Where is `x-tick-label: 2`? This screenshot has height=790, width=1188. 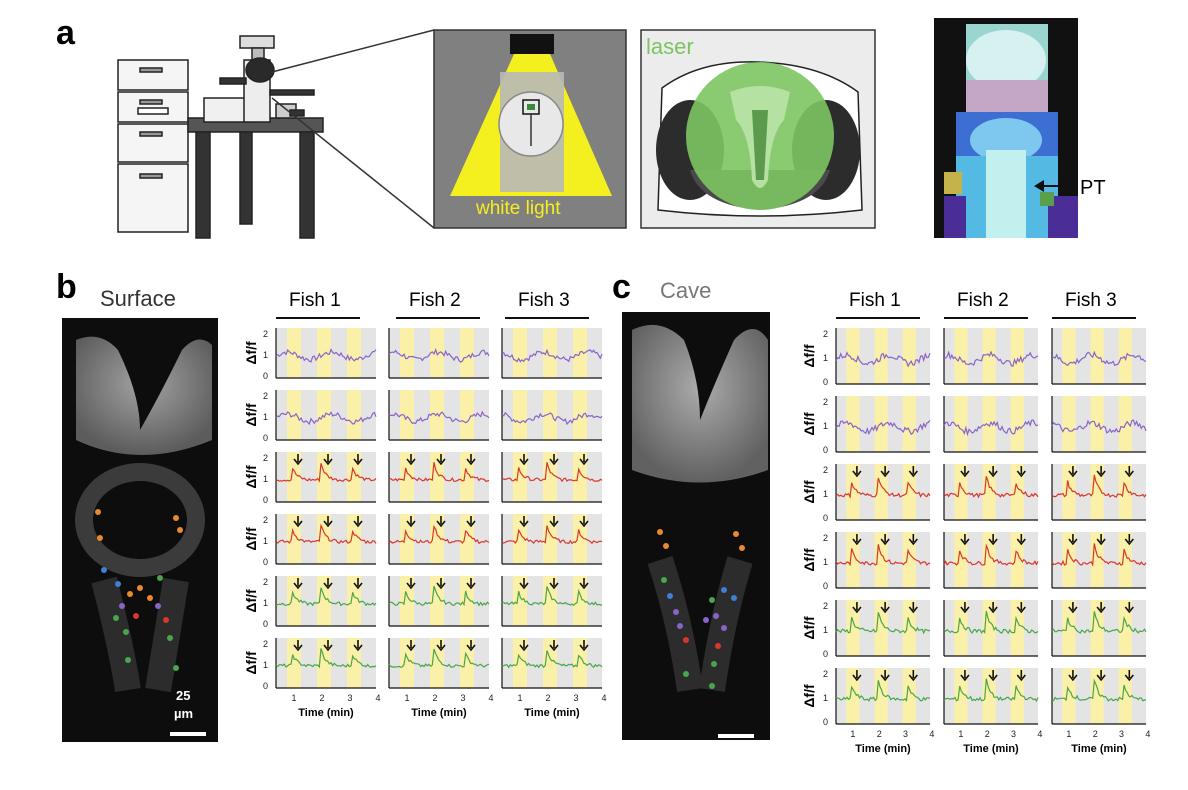 x-tick-label: 2 is located at coordinates (879, 734).